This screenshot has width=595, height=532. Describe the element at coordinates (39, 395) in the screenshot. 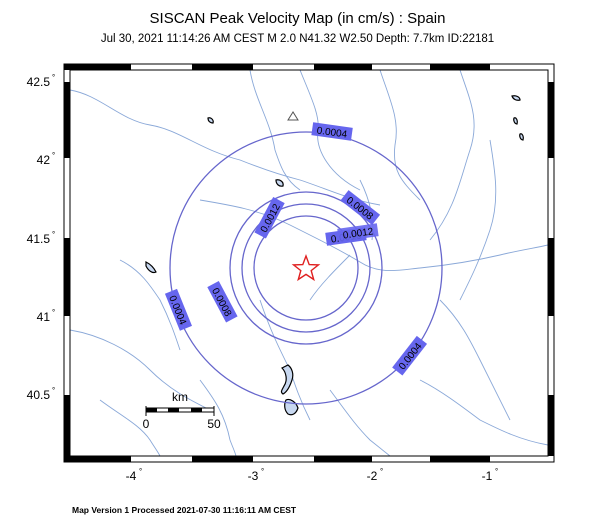

I see `lat-label: 40.5` at that location.